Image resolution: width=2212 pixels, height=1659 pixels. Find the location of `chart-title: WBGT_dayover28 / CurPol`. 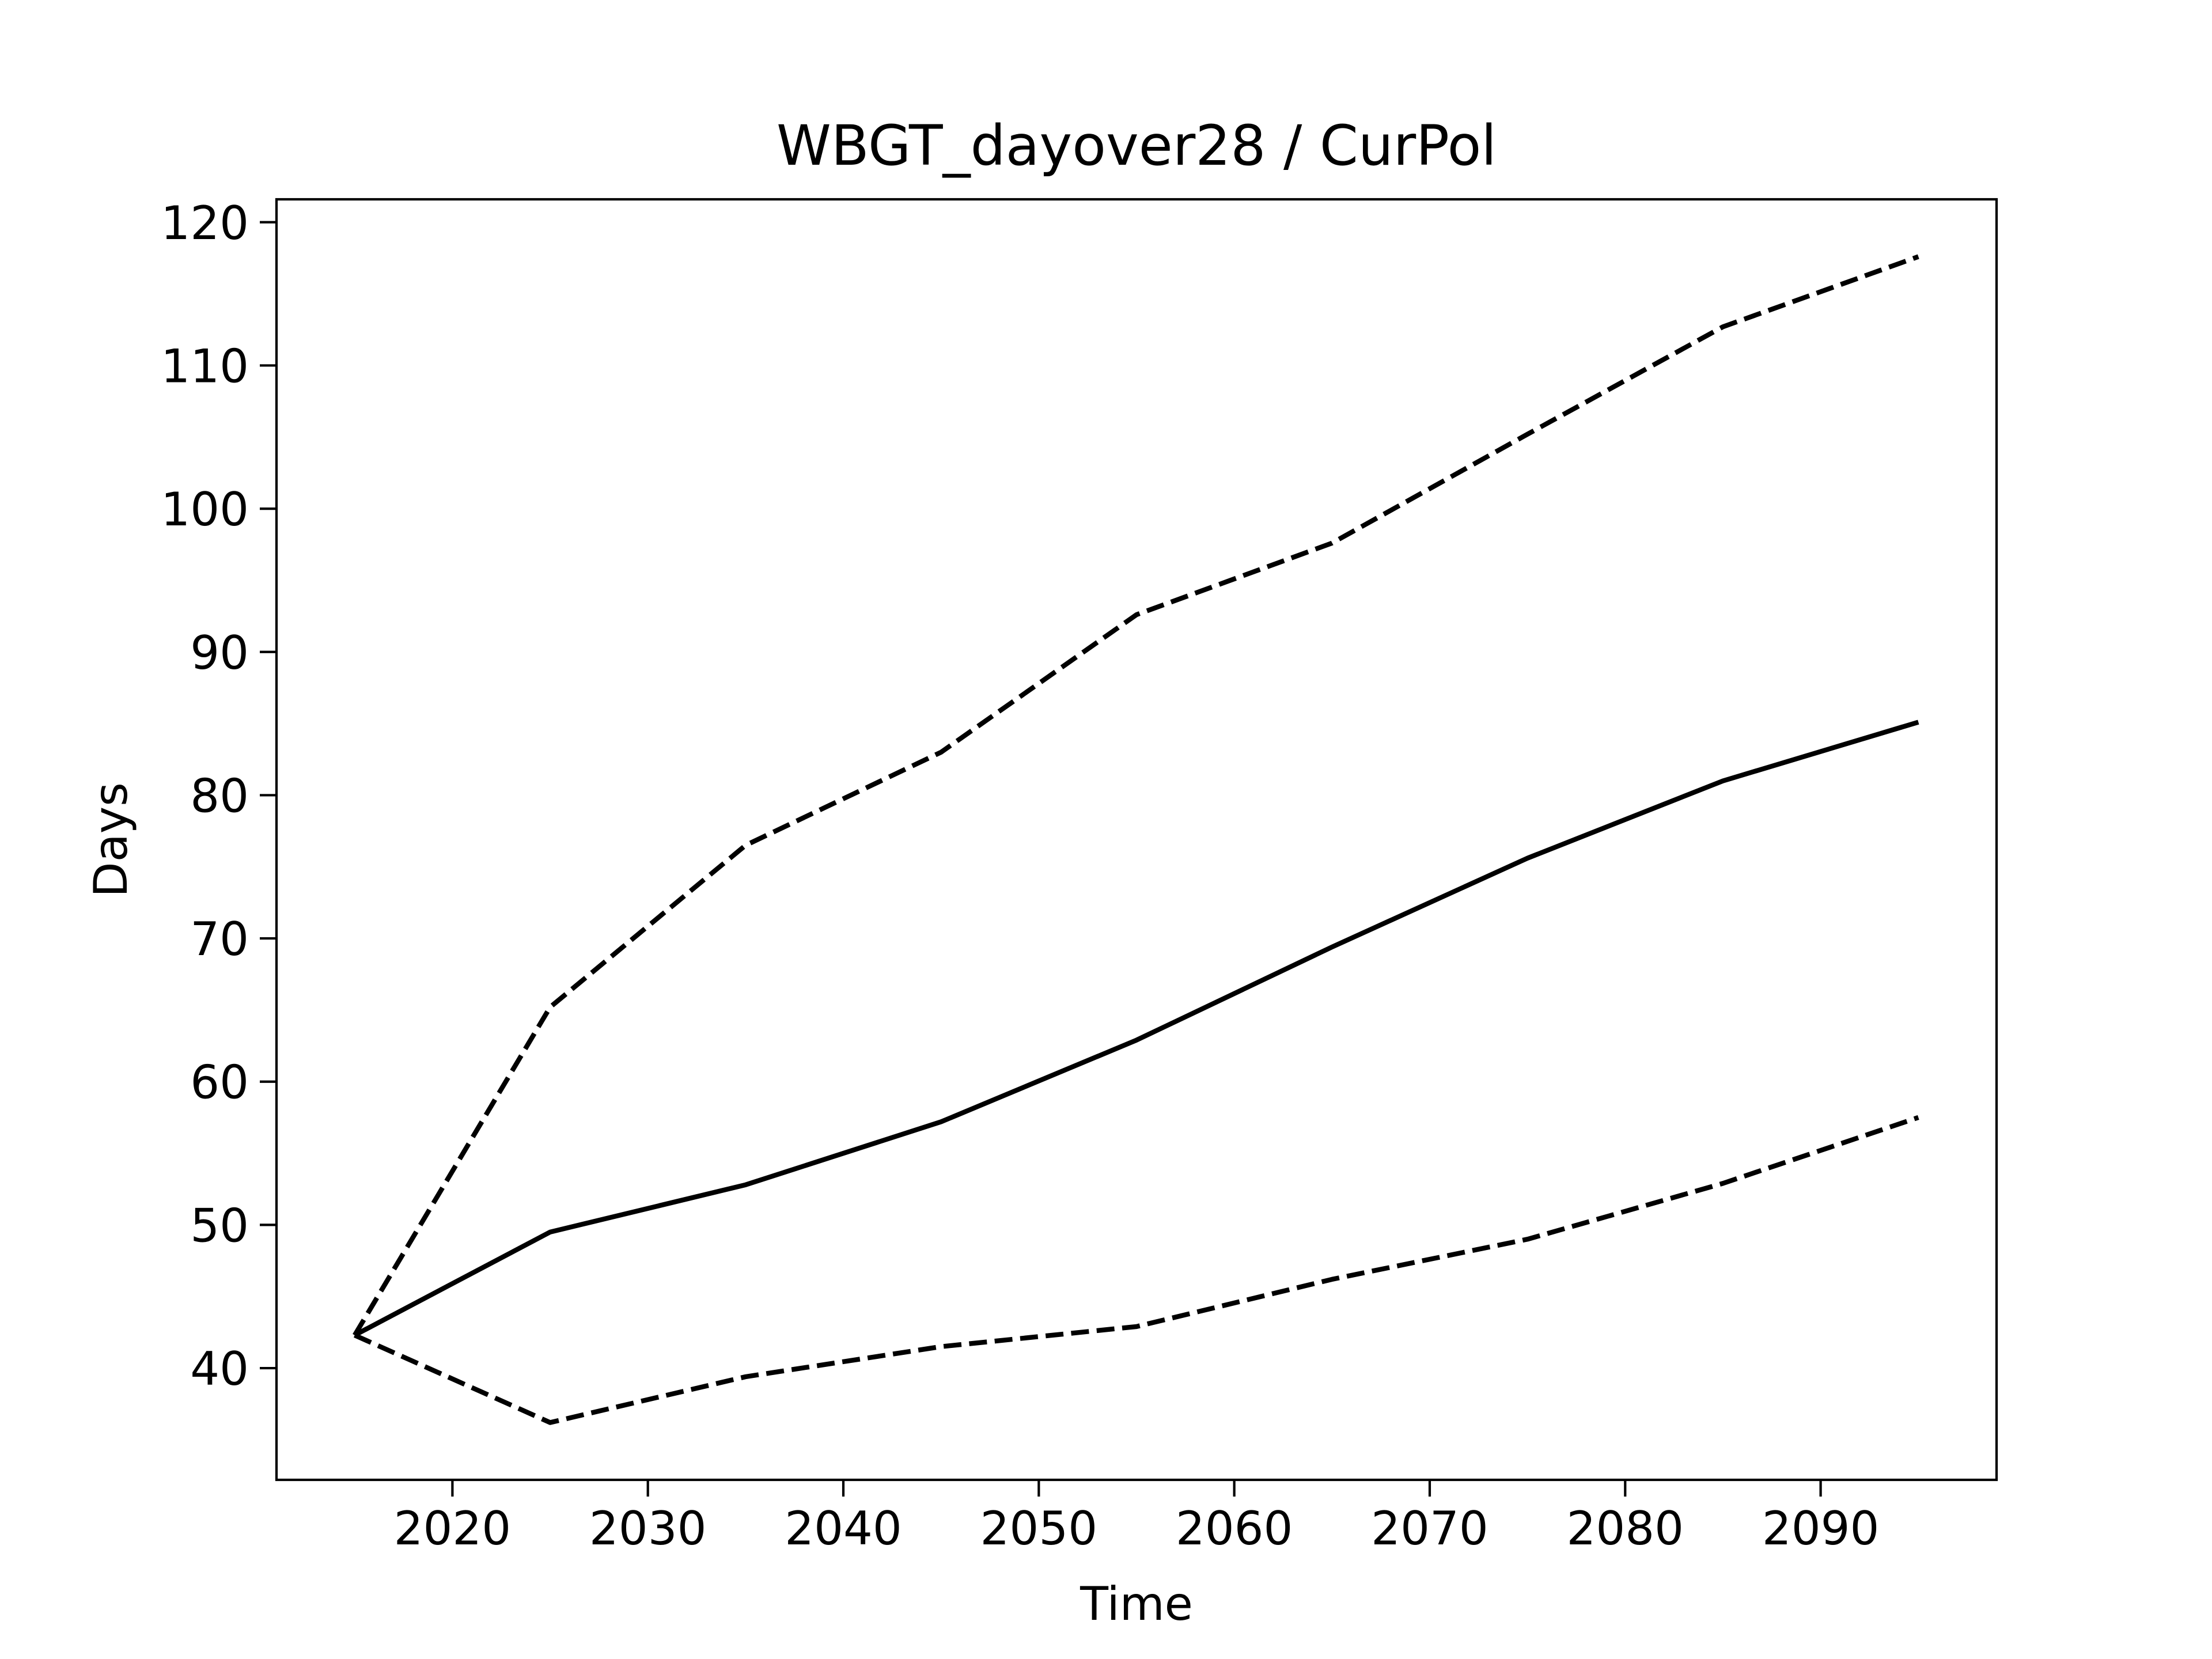

chart-title: WBGT_dayover28 / CurPol is located at coordinates (1137, 145).